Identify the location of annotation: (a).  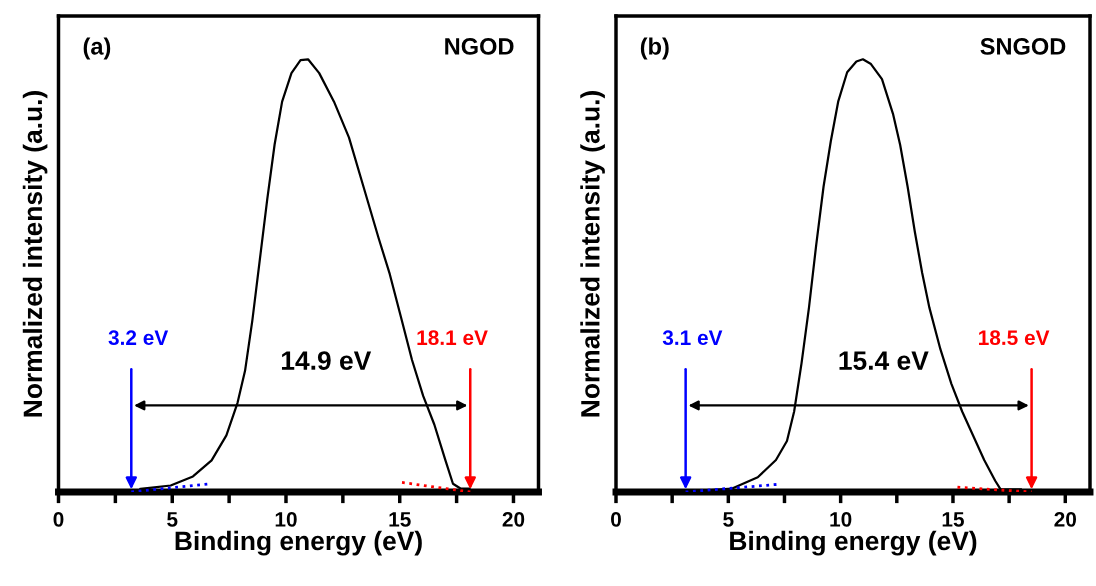
(97, 48).